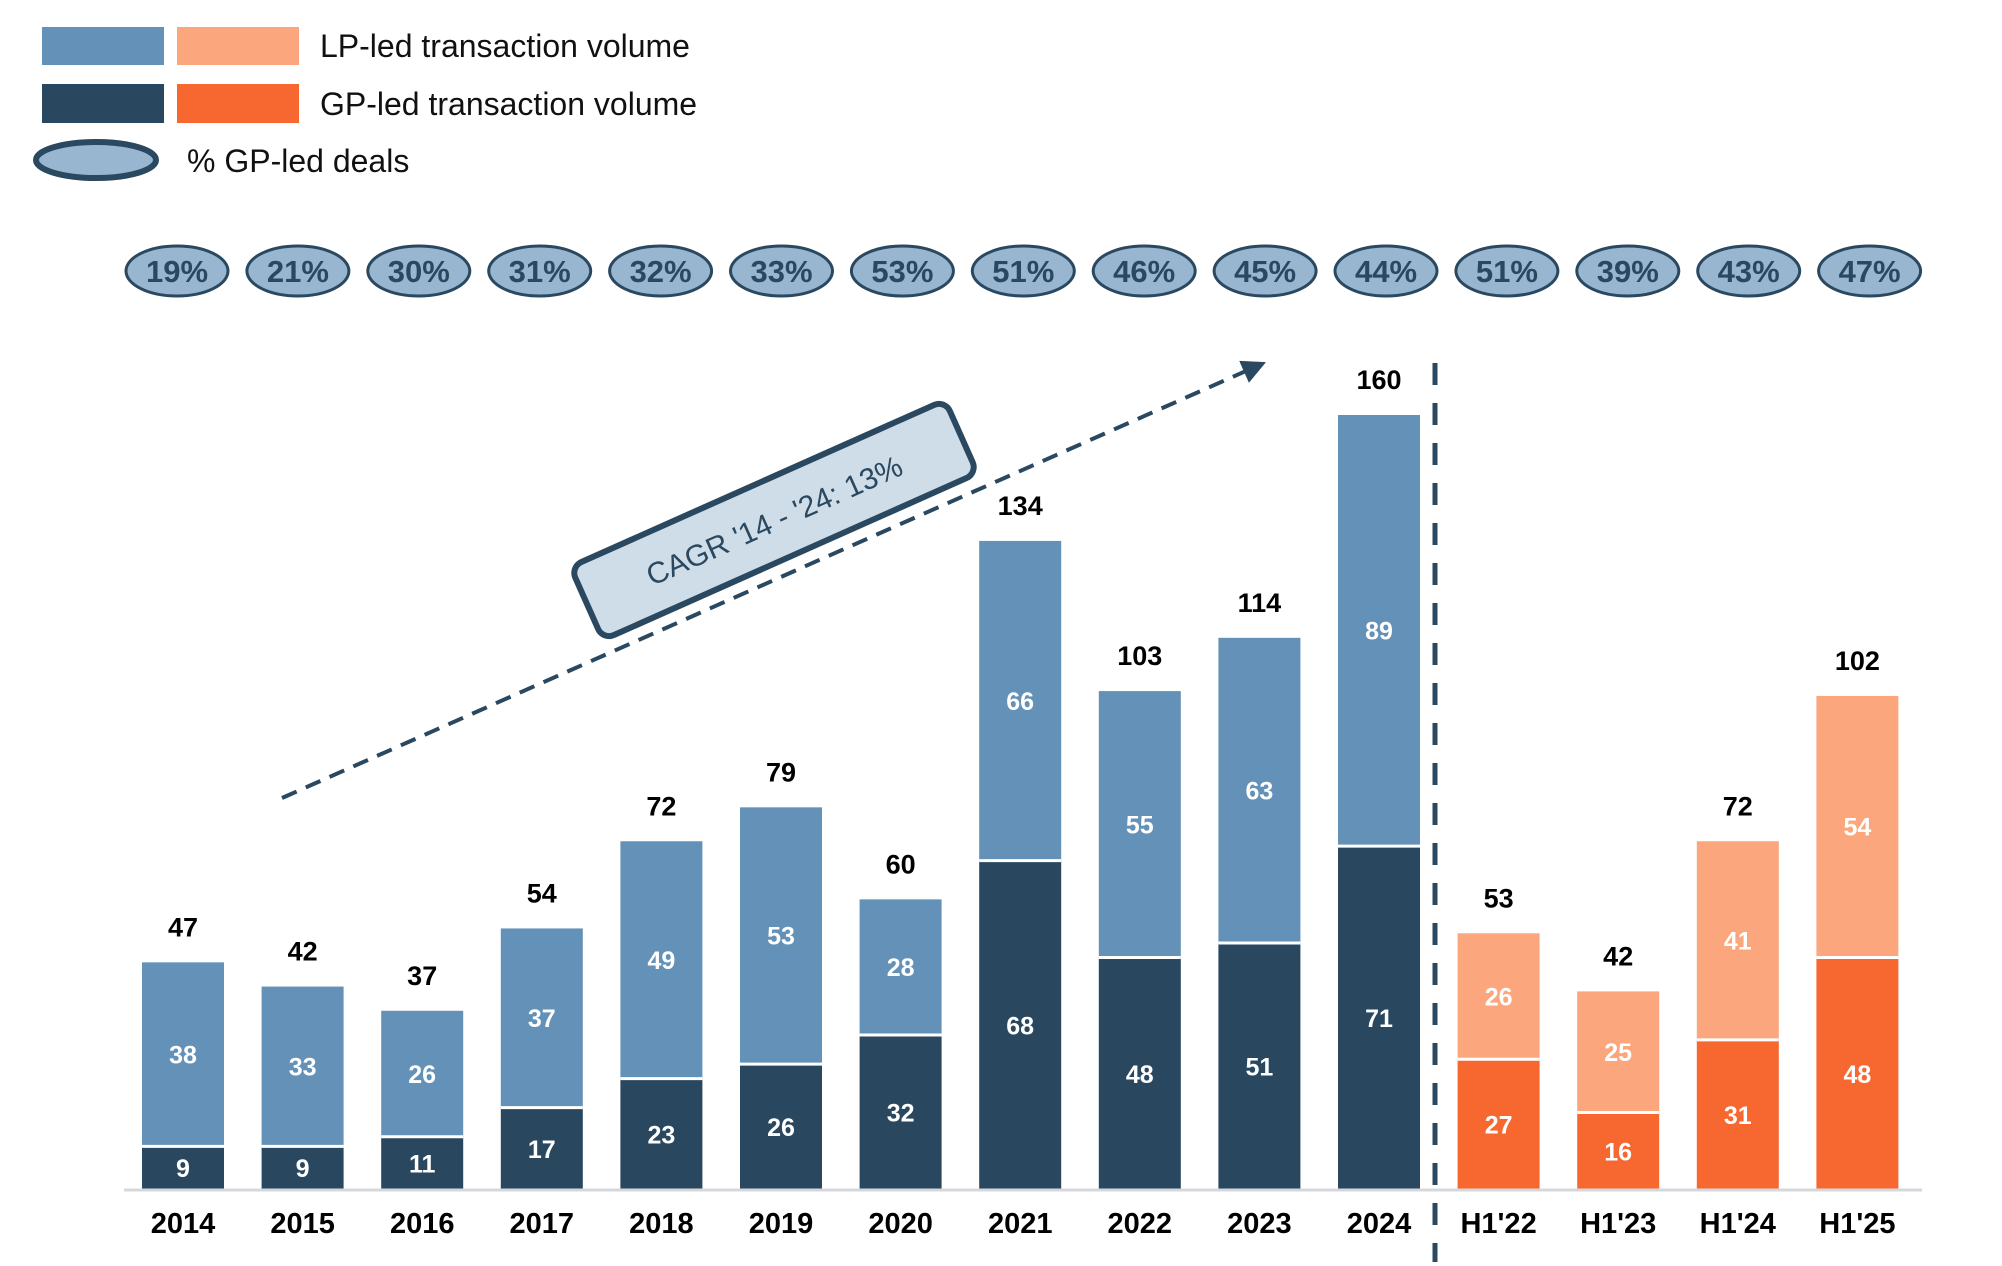  I want to click on bar-group-H123: 16 25 42, so click(1618, 1065).